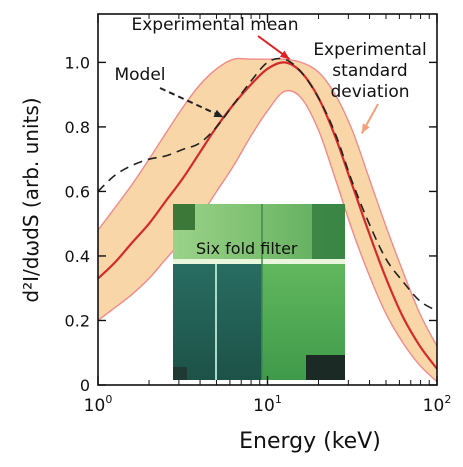  What do you see at coordinates (310, 441) in the screenshot?
I see `x-axis-title: Energy (keV)` at bounding box center [310, 441].